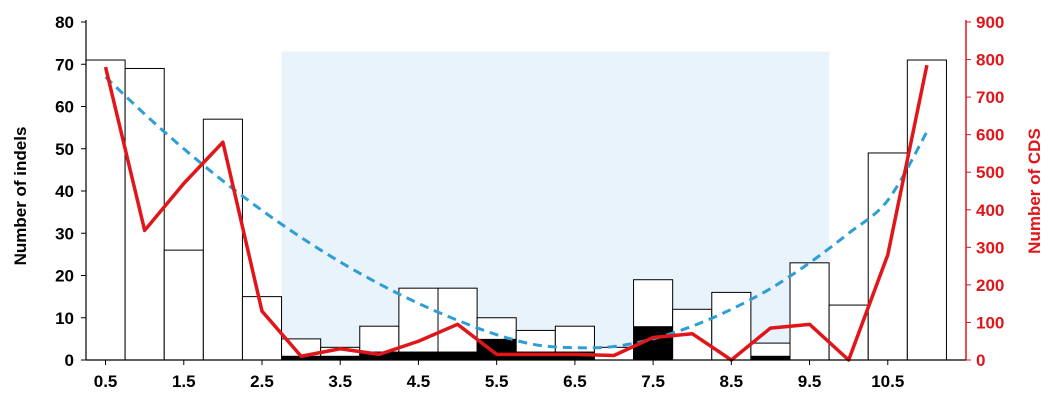  Describe the element at coordinates (1034, 191) in the screenshot. I see `y-axis-right-title: Number of CDS` at that location.